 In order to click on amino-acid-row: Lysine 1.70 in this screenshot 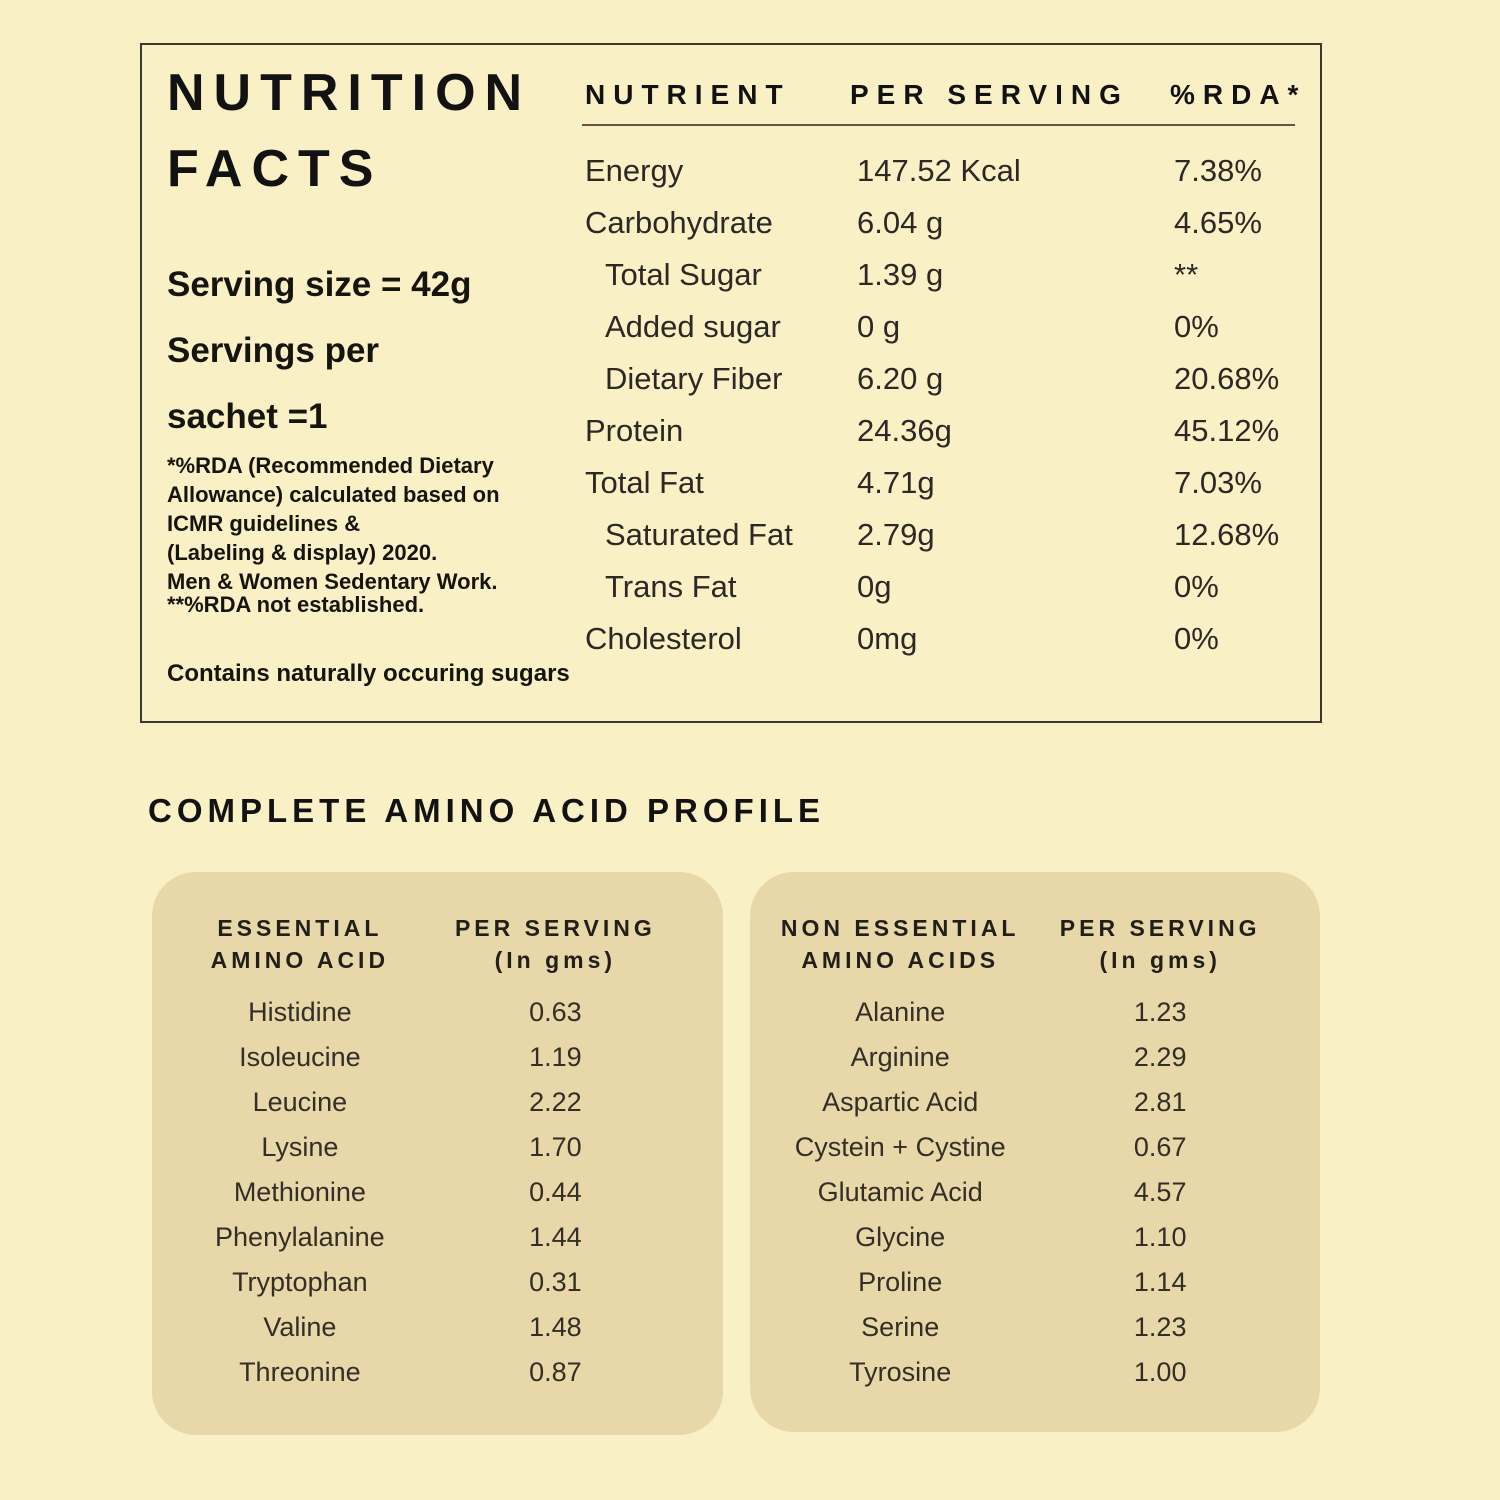, I will do `click(422, 1147)`.